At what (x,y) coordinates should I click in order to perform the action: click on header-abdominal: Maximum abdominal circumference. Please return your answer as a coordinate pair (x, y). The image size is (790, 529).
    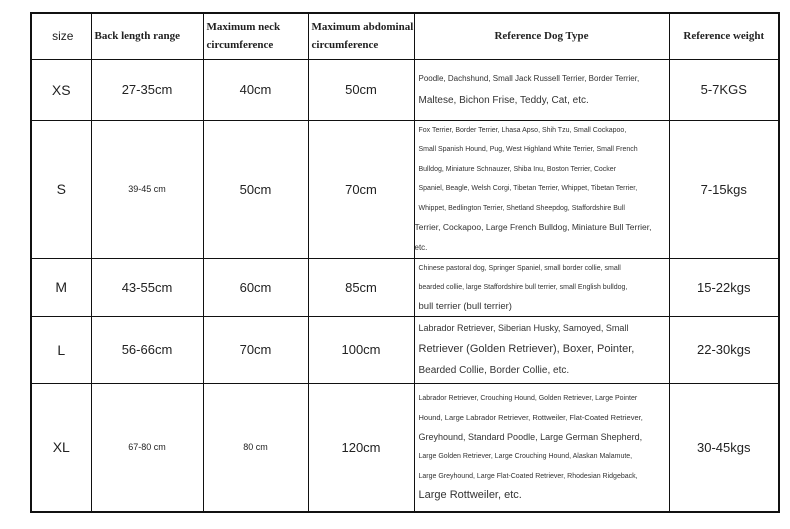
    Looking at the image, I should click on (361, 36).